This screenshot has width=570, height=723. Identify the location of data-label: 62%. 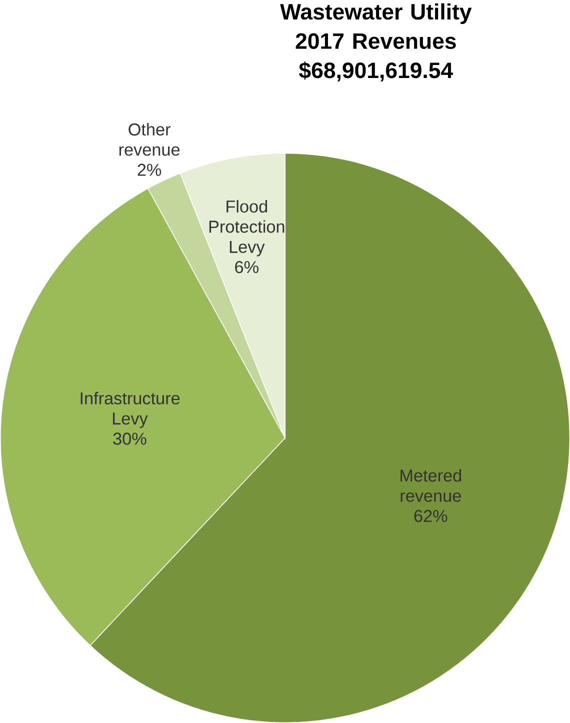
(431, 516).